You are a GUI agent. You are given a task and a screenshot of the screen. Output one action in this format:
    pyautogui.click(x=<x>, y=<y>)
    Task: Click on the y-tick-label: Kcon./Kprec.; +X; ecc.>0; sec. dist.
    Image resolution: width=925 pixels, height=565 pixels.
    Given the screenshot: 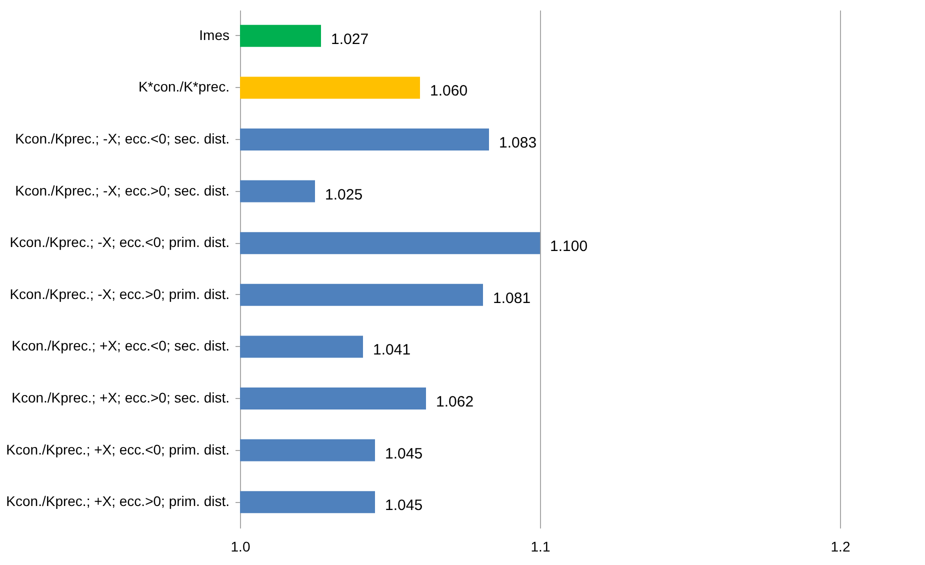 What is the action you would take?
    pyautogui.click(x=121, y=398)
    